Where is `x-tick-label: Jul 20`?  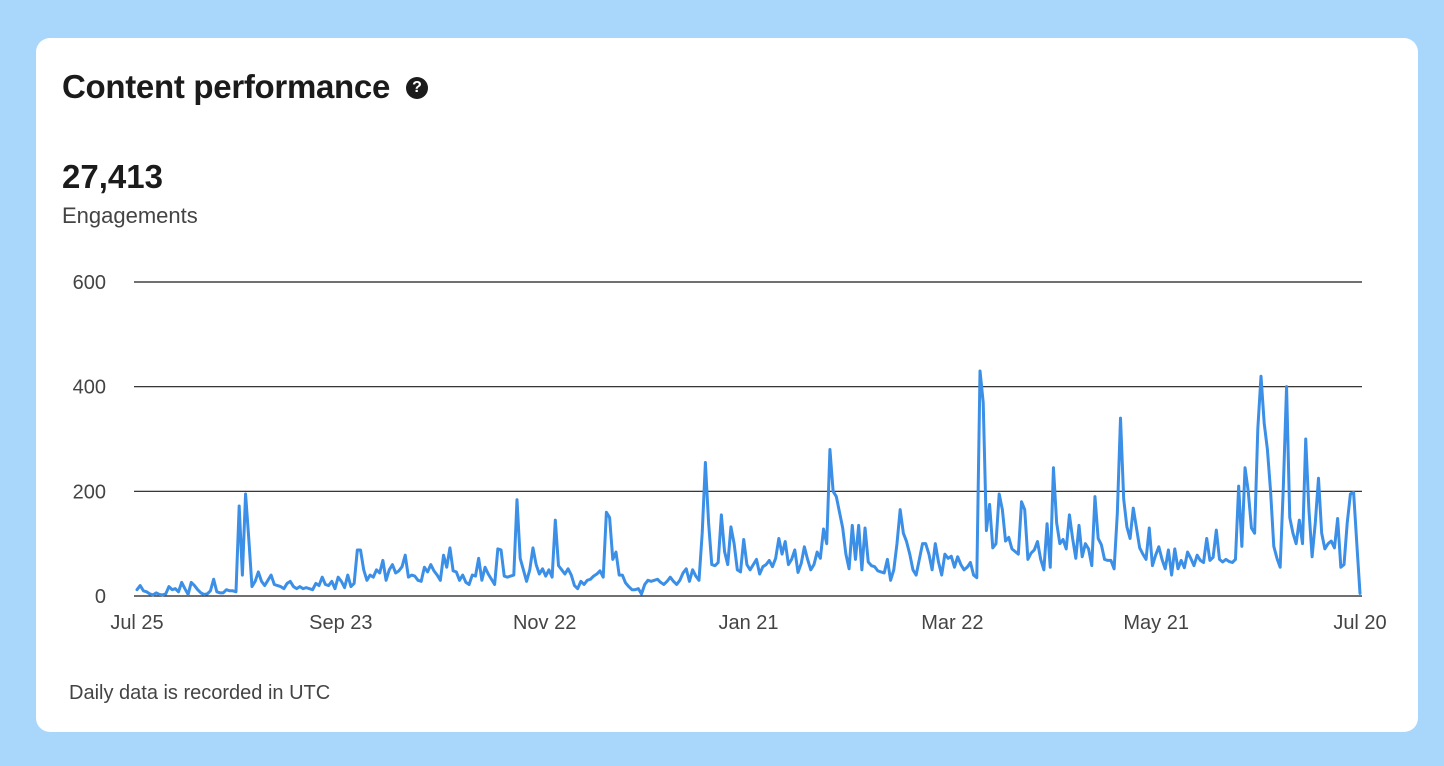 x-tick-label: Jul 20 is located at coordinates (1359, 623).